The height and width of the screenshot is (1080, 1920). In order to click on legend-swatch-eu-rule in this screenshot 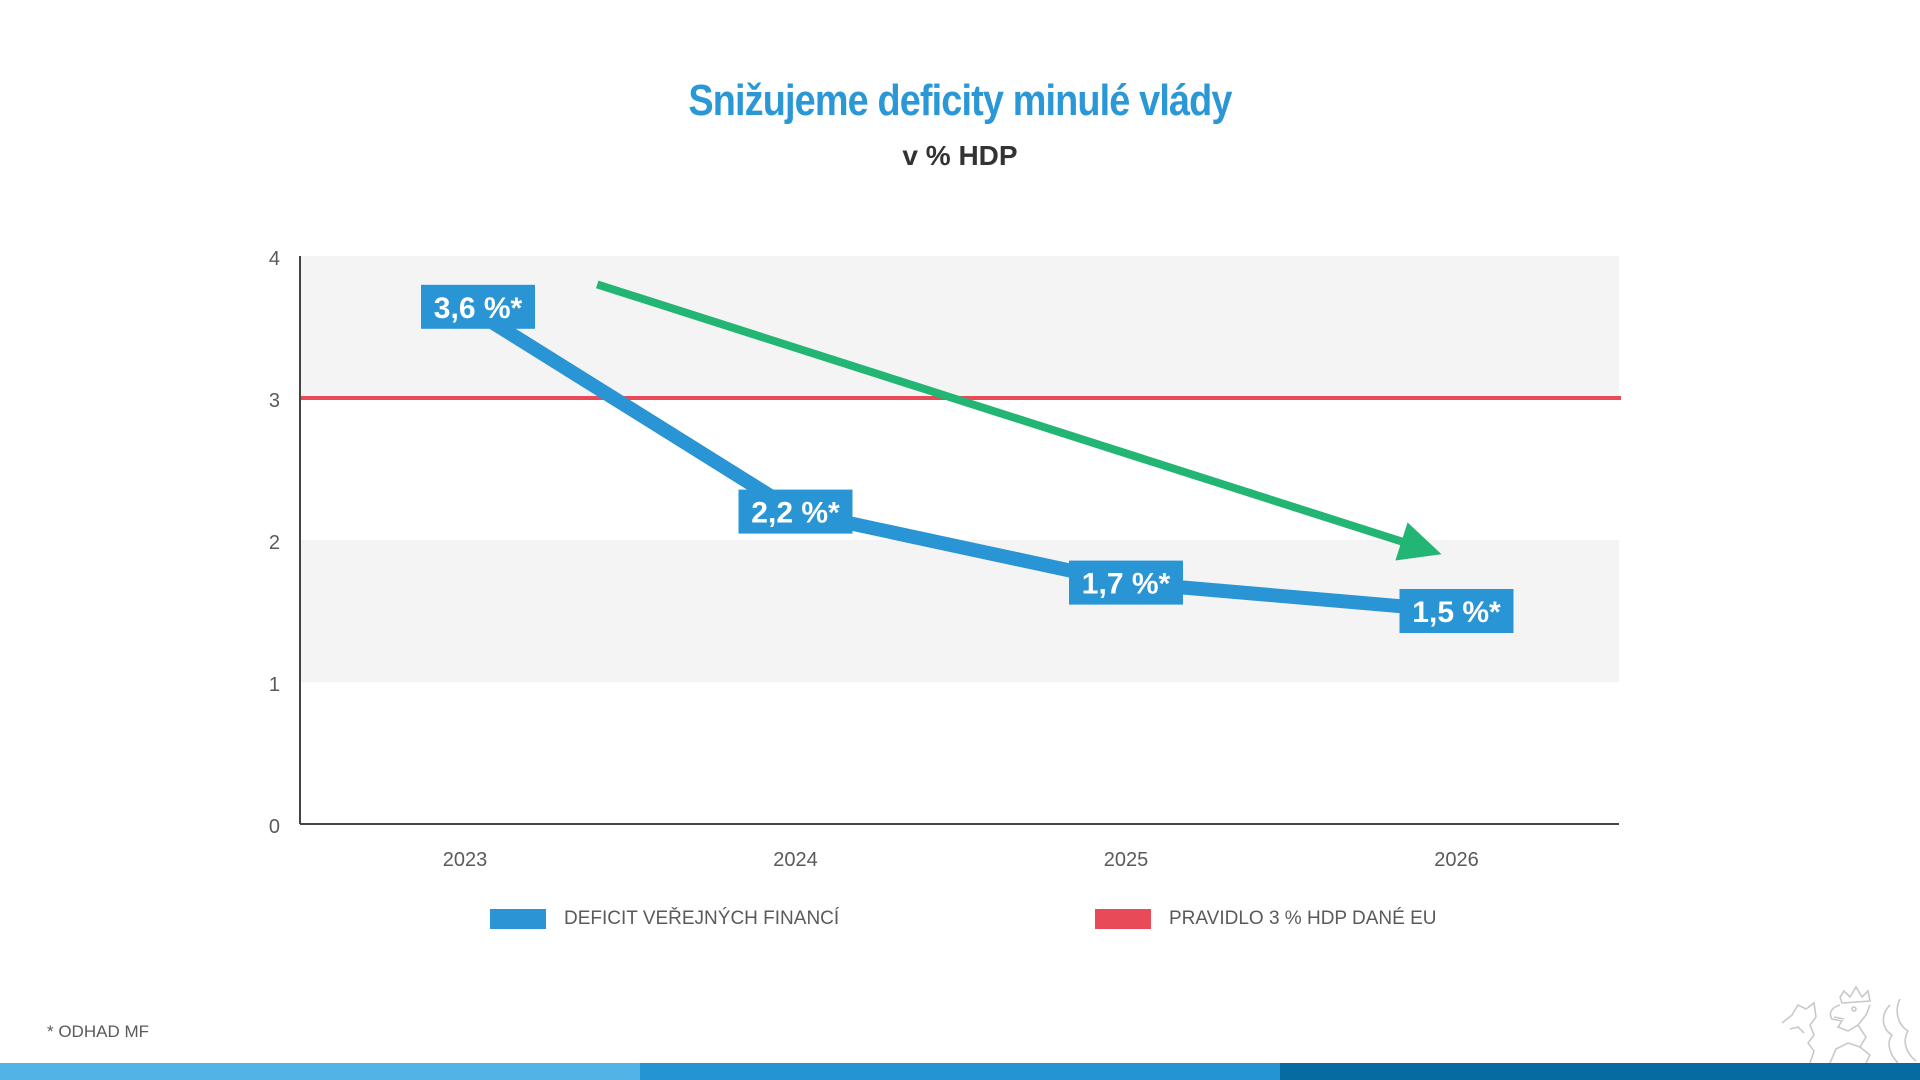, I will do `click(1123, 919)`.